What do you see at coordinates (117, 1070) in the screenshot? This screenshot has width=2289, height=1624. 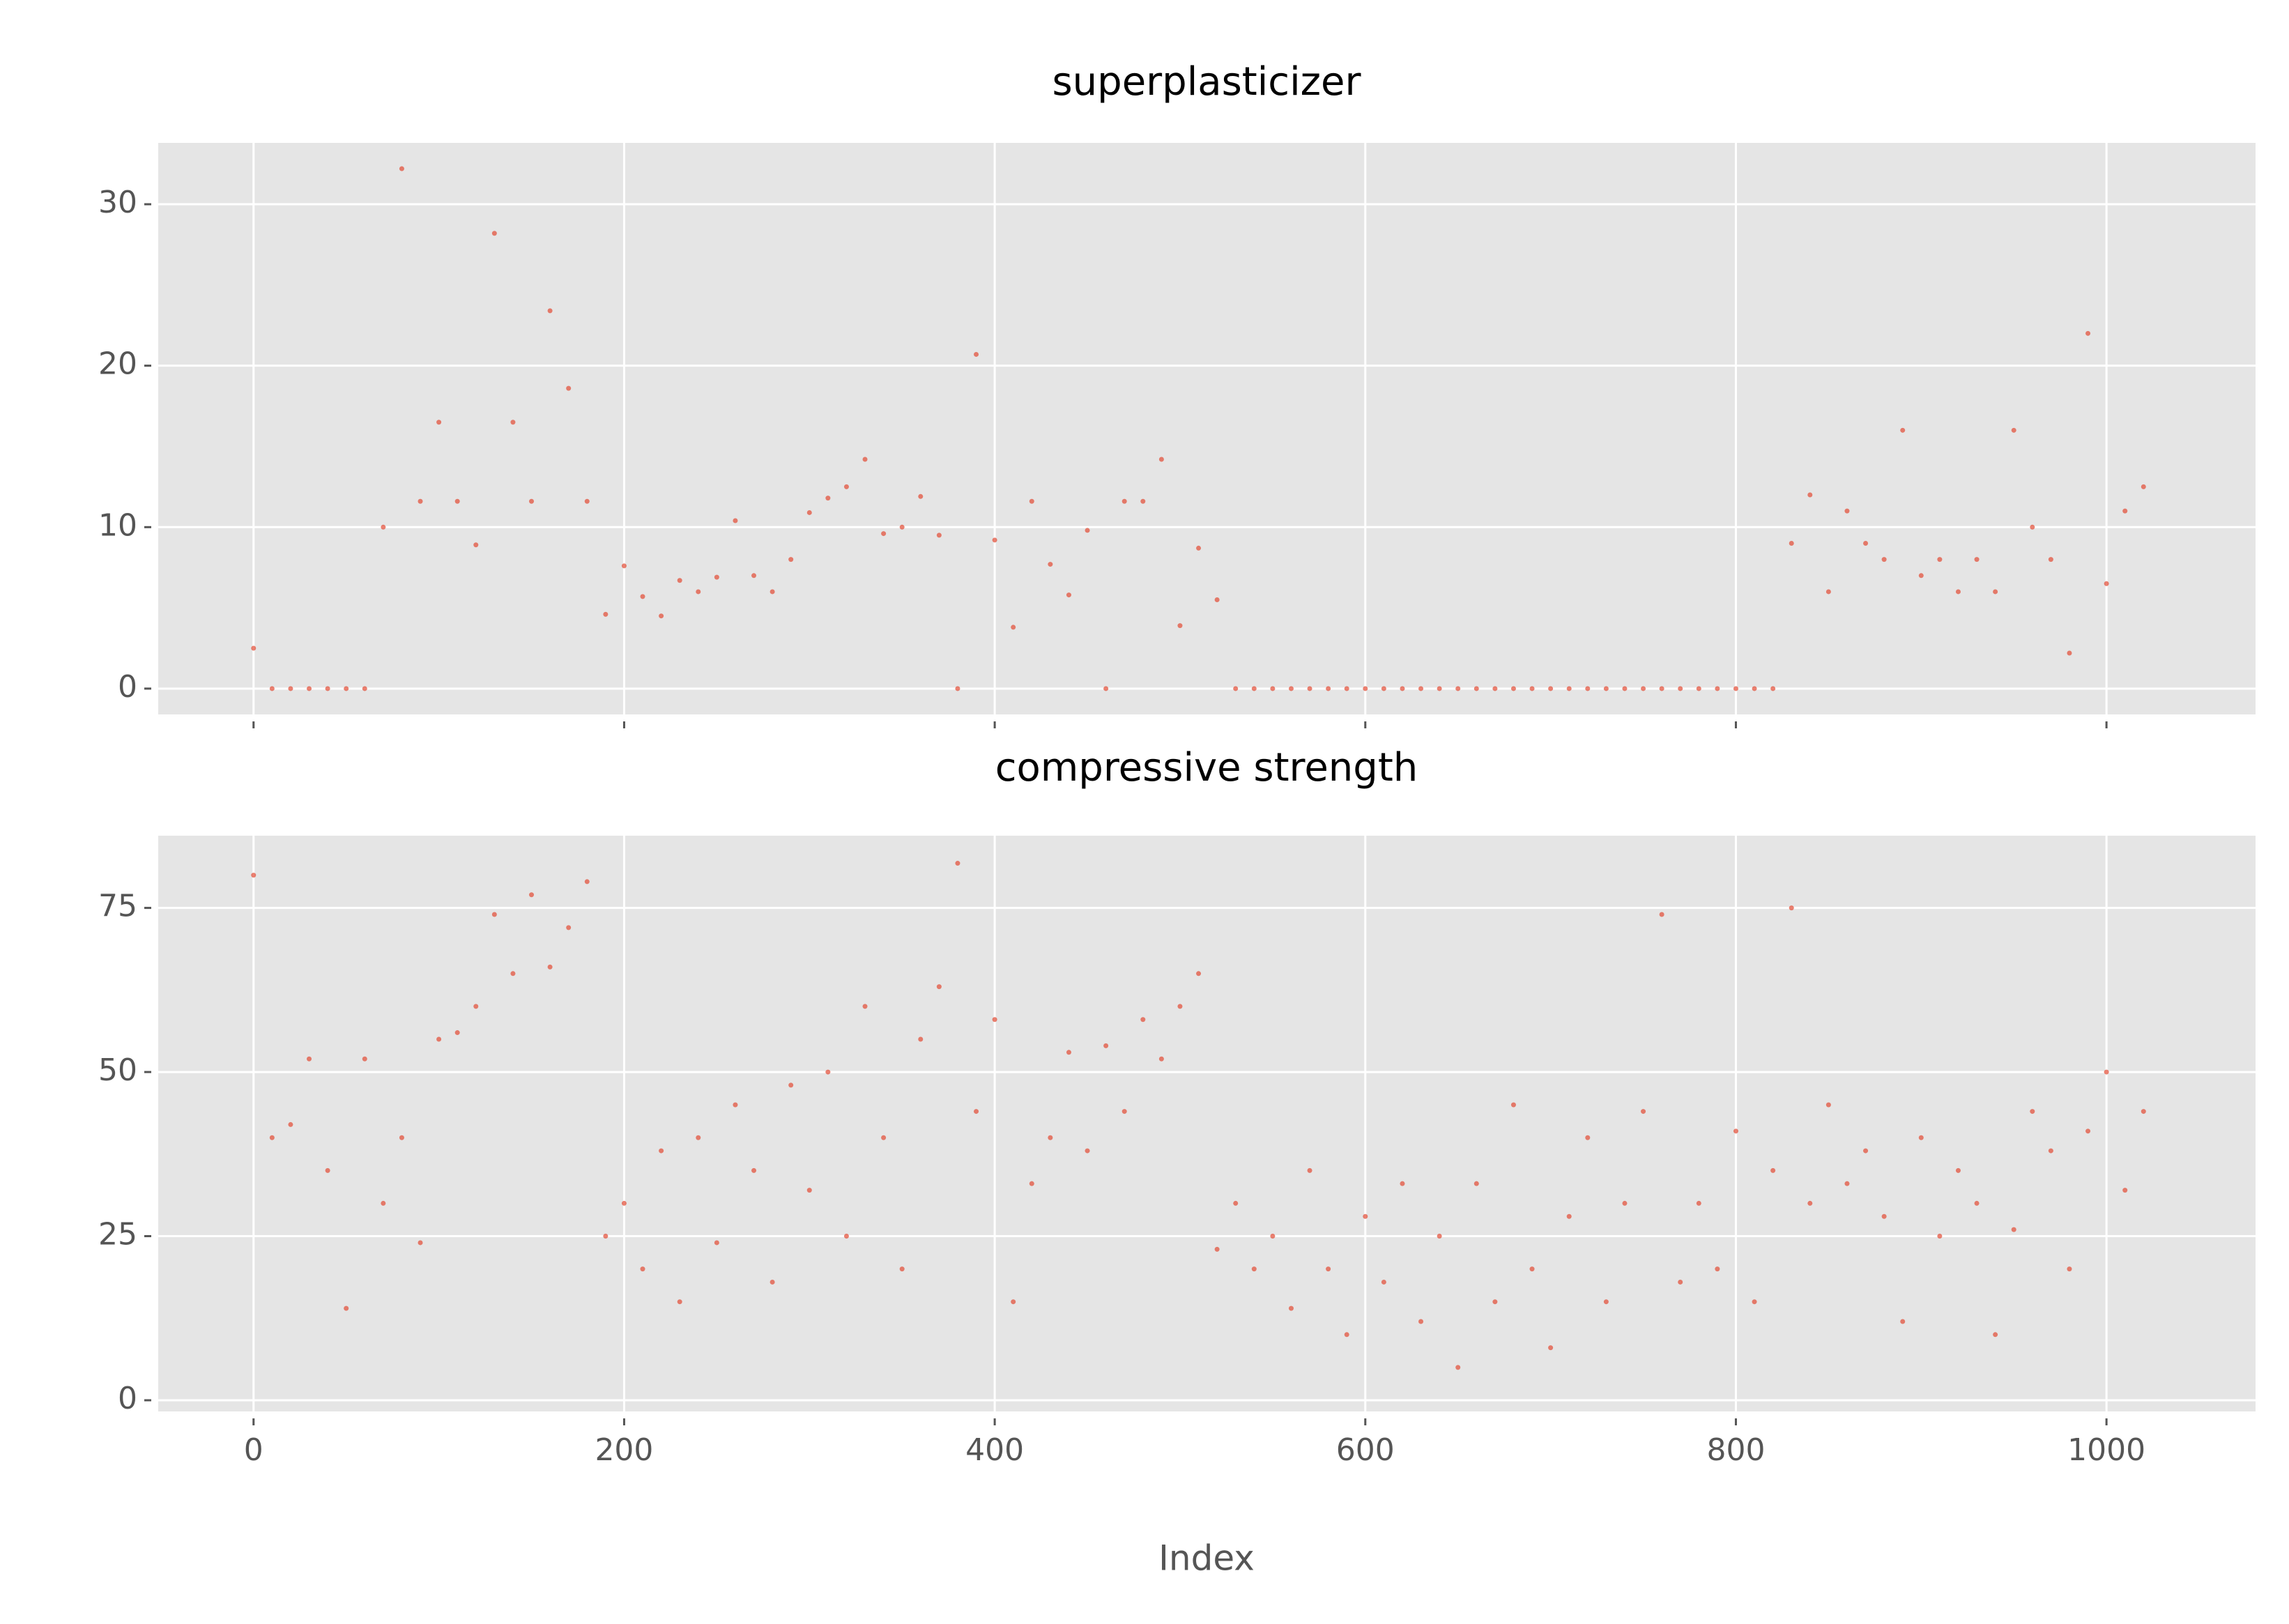 I see `y-tick-label: 50` at bounding box center [117, 1070].